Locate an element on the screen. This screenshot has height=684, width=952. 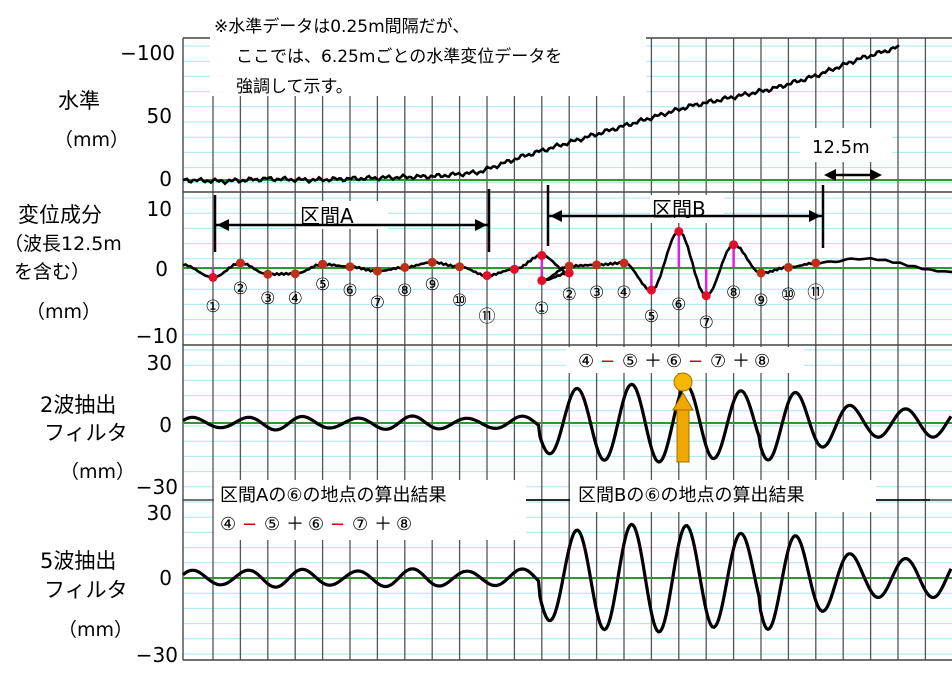
point-label-a: ⑩ is located at coordinates (459, 301).